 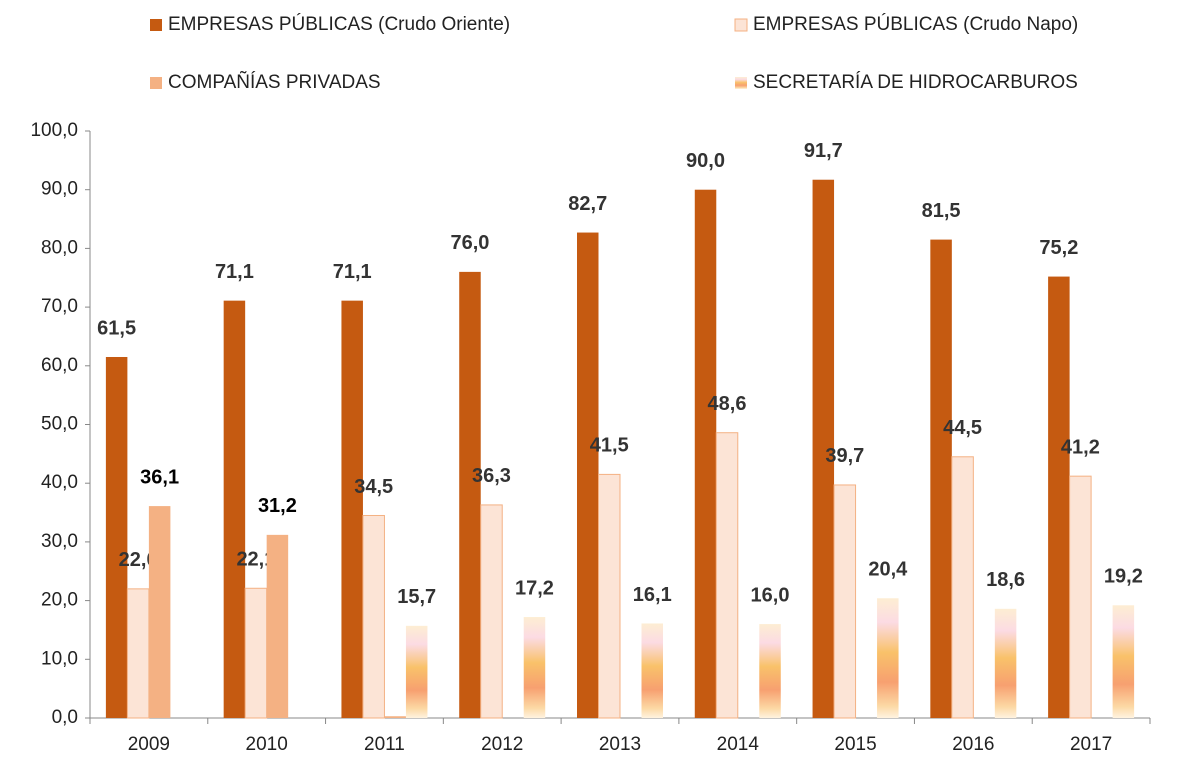 I want to click on value-label: 31,2, so click(x=277, y=506).